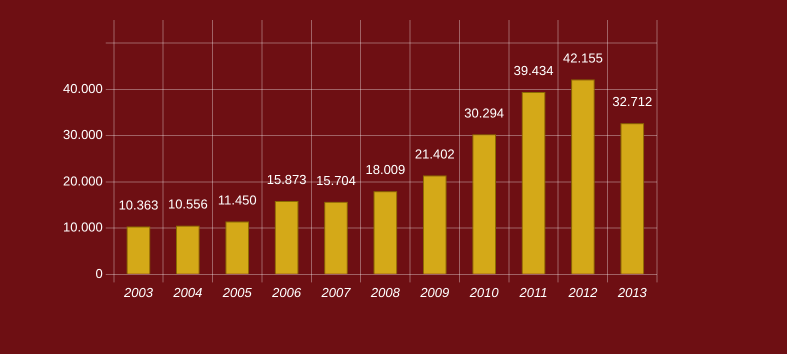 The width and height of the screenshot is (787, 354). Describe the element at coordinates (138, 292) in the screenshot. I see `x-tick-label: 2003` at that location.